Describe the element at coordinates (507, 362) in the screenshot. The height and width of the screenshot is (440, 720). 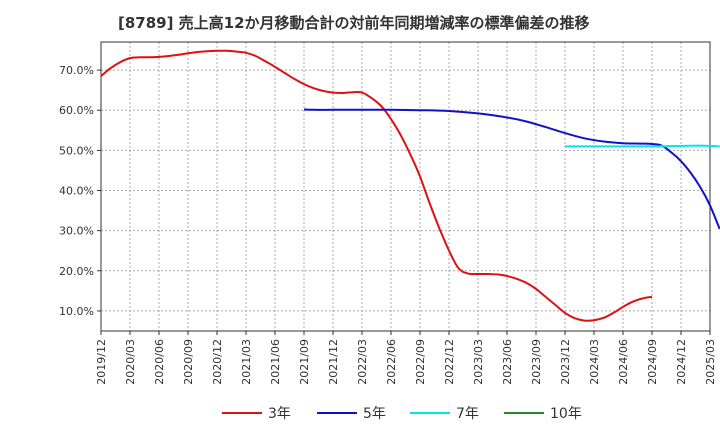
I see `x-tick-label: 2023/06` at that location.